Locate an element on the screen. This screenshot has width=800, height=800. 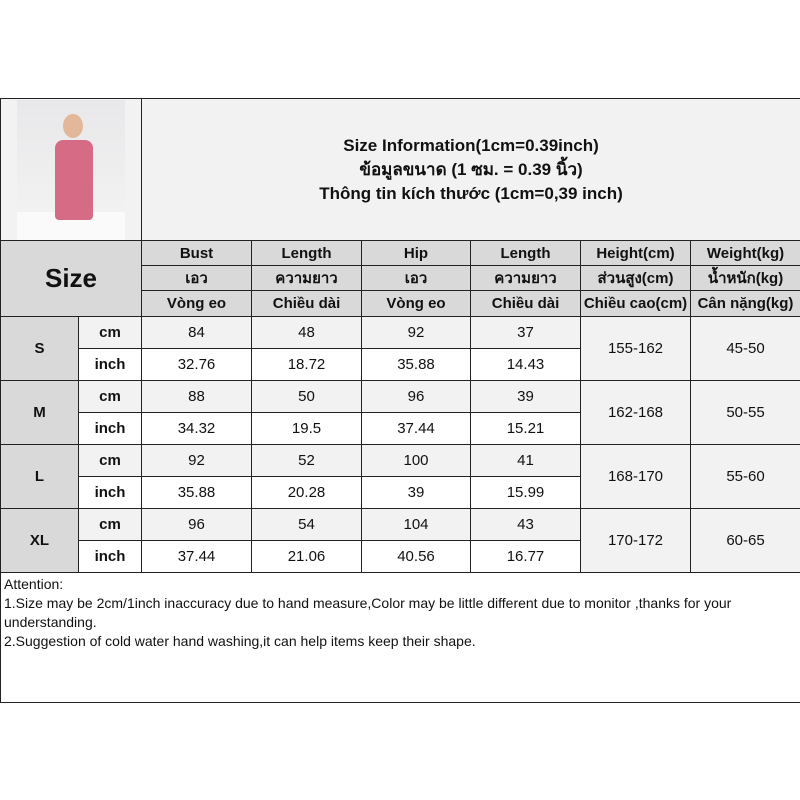
size-row-inch: inch 35.88 20.28 39 15.99 is located at coordinates (400, 492).